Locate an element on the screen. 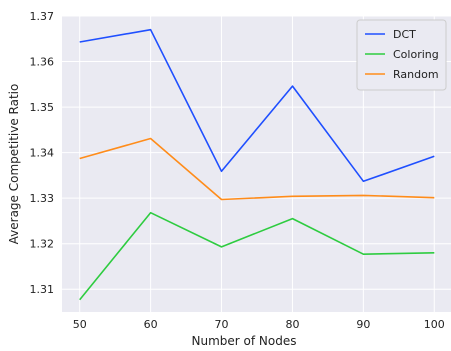 The height and width of the screenshot is (351, 451). series-line-random is located at coordinates (257, 169).